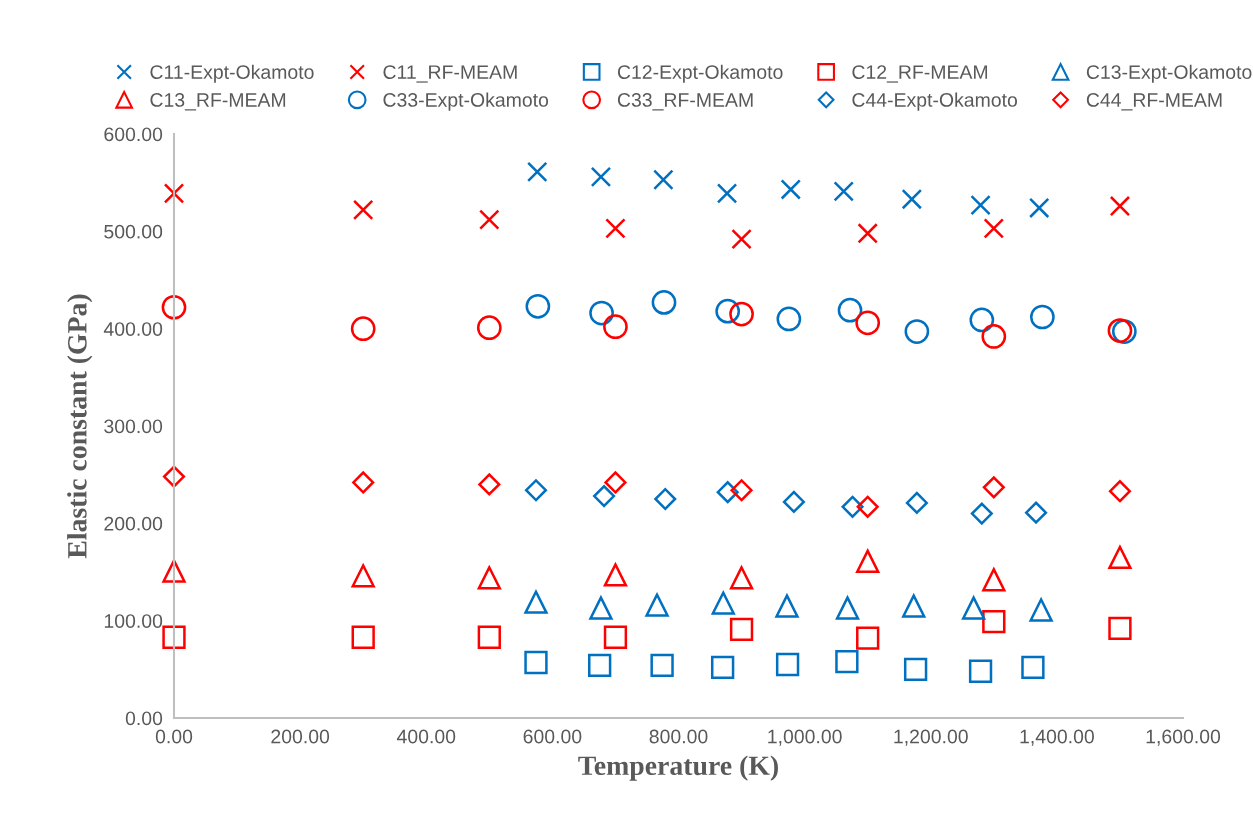 This screenshot has width=1253, height=840. Describe the element at coordinates (232, 73) in the screenshot. I see `legend-label: C11-Expt-Okamoto` at that location.